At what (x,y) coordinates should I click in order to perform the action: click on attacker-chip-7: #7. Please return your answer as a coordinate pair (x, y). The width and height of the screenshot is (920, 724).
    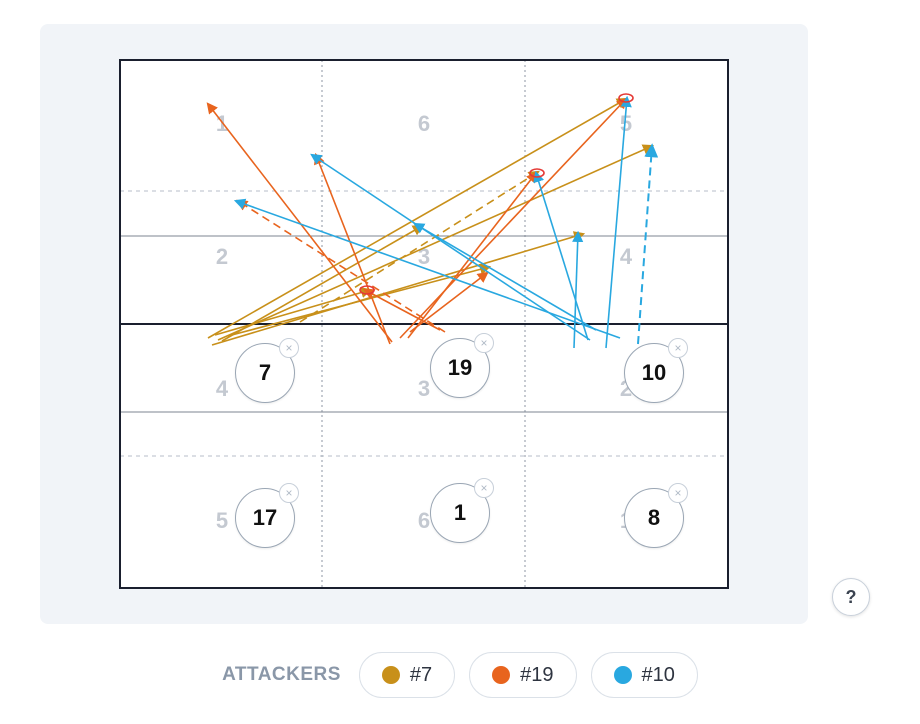
    Looking at the image, I should click on (407, 675).